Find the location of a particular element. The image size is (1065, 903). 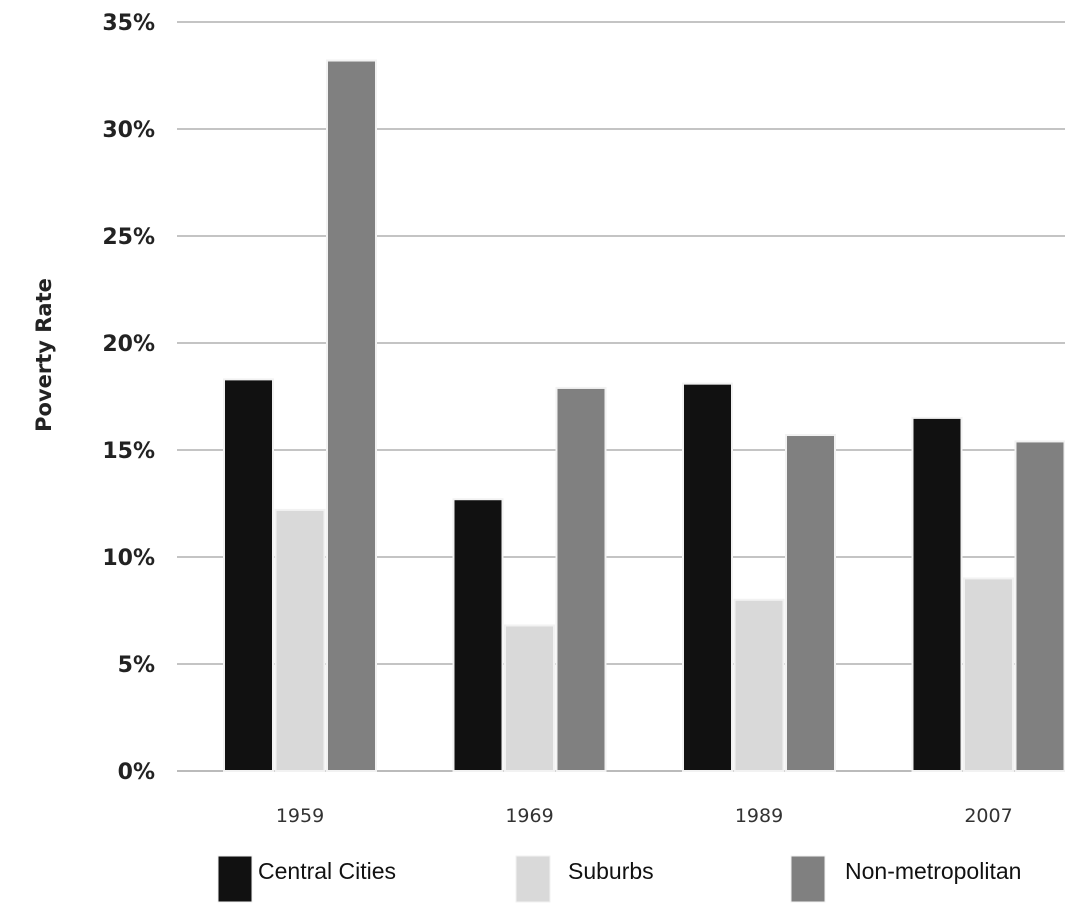

y-tick-label: 35% is located at coordinates (128, 23).